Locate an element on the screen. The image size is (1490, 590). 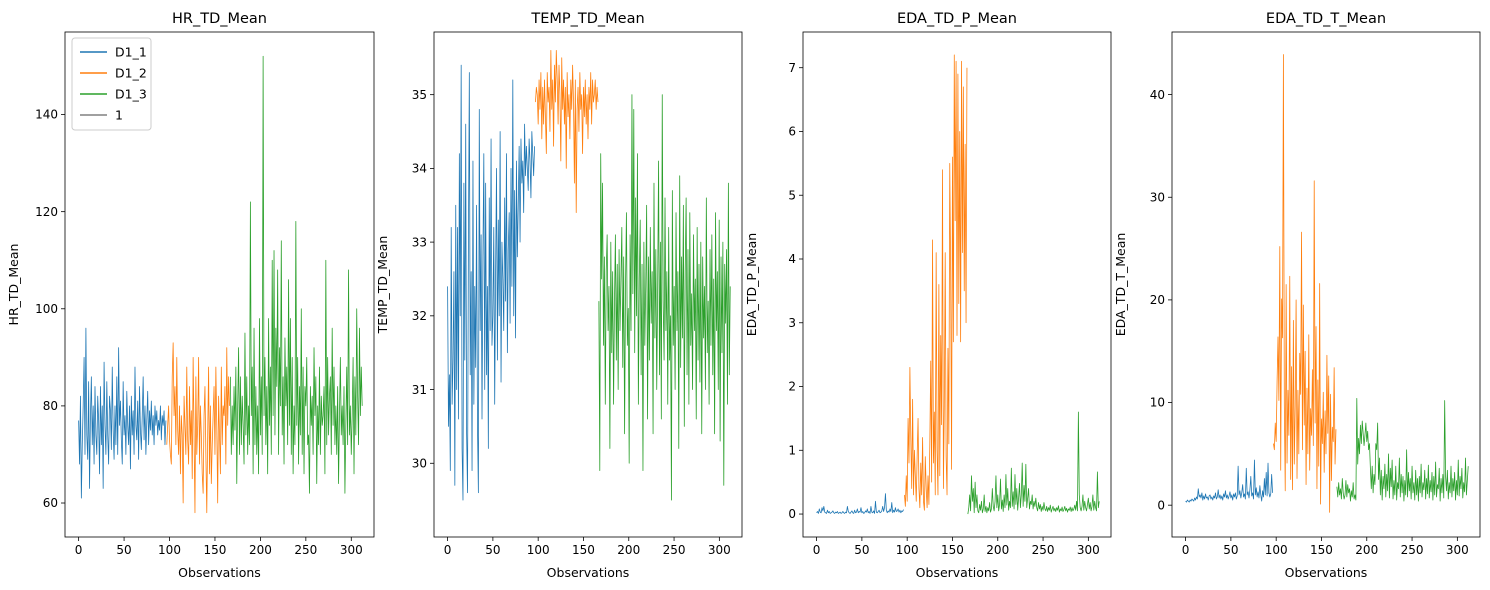
y-tick-label: 4 is located at coordinates (792, 259).